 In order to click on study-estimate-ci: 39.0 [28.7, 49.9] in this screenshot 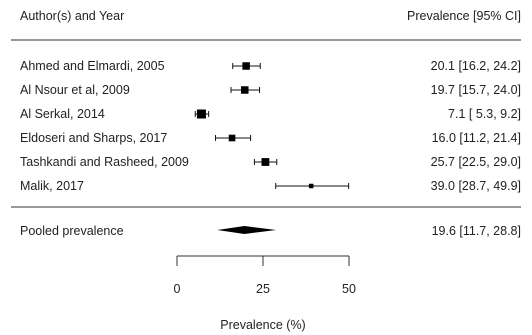, I will do `click(476, 186)`.